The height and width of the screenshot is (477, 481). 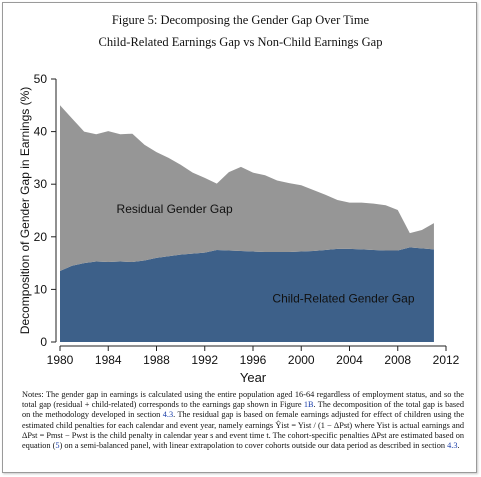 I want to click on notes-link-figure: 1B, so click(x=308, y=405).